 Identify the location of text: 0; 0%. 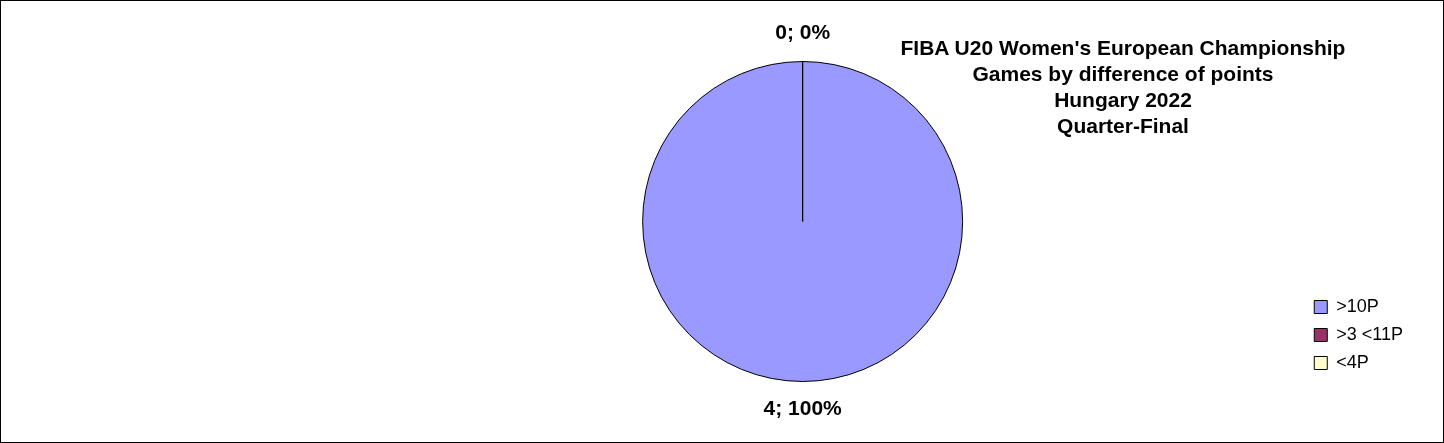
(803, 32).